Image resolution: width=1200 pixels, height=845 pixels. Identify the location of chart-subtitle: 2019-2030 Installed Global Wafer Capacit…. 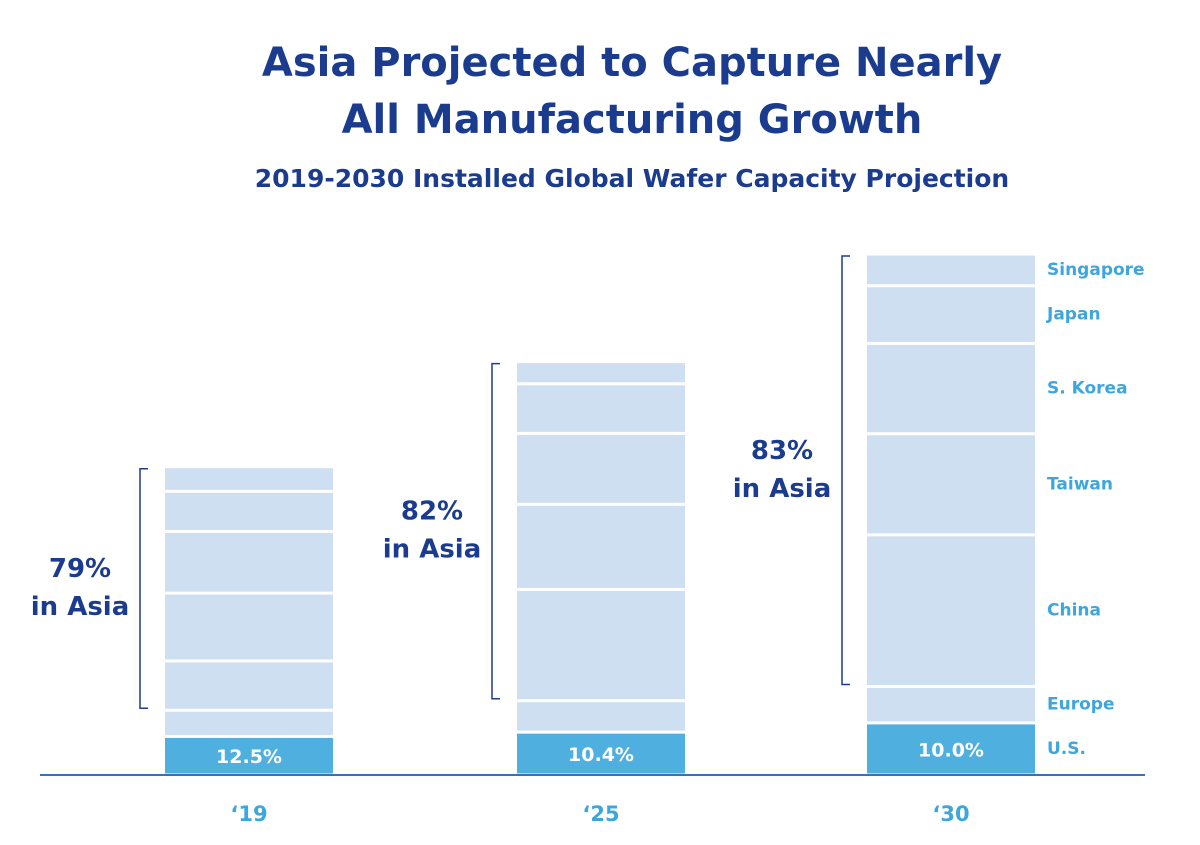
(632, 178).